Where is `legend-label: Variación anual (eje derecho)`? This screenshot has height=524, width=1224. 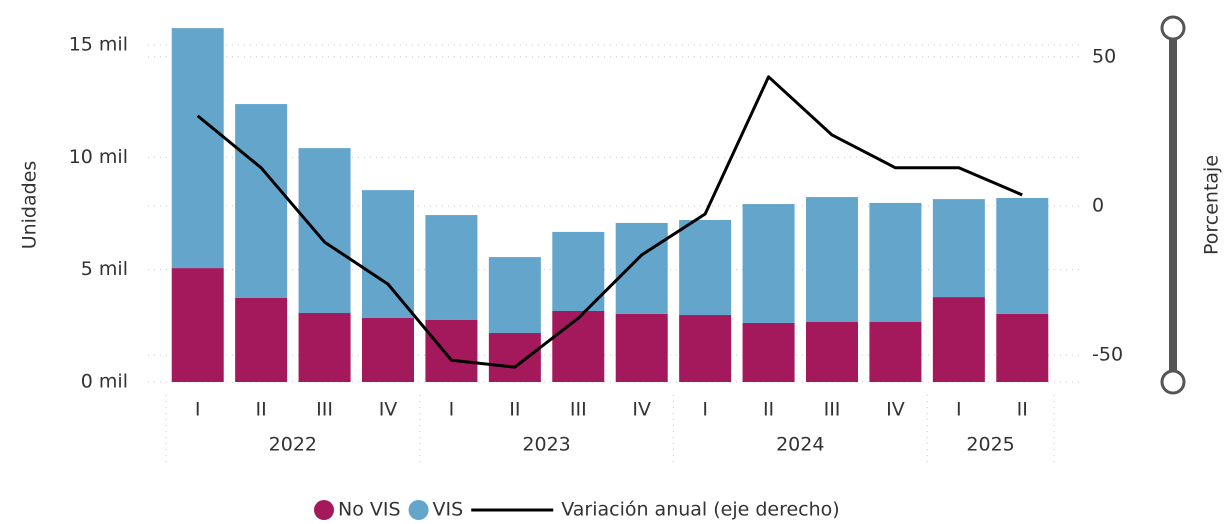 legend-label: Variación anual (eje derecho) is located at coordinates (700, 510).